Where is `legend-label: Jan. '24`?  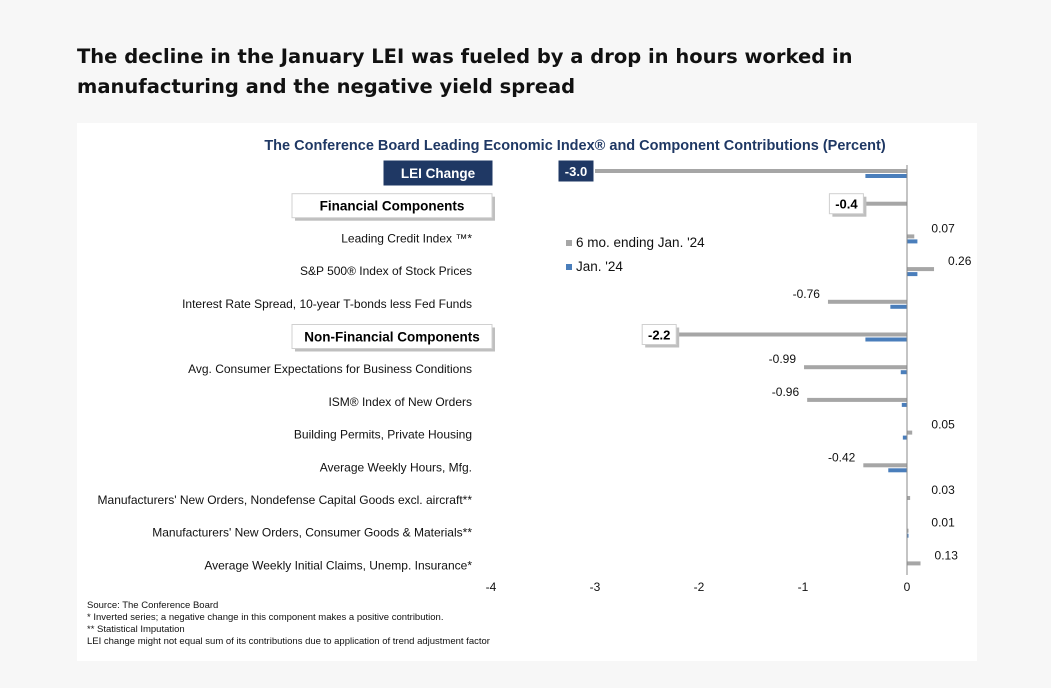 legend-label: Jan. '24 is located at coordinates (599, 266).